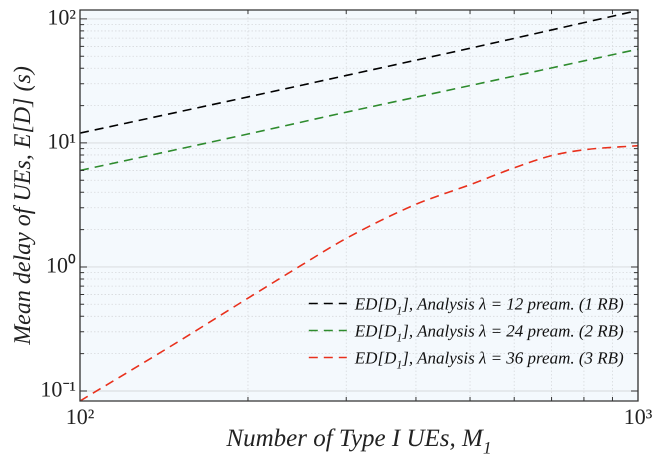 This screenshot has width=654, height=458. What do you see at coordinates (61, 265) in the screenshot?
I see `y-tick-label: 10⁰` at bounding box center [61, 265].